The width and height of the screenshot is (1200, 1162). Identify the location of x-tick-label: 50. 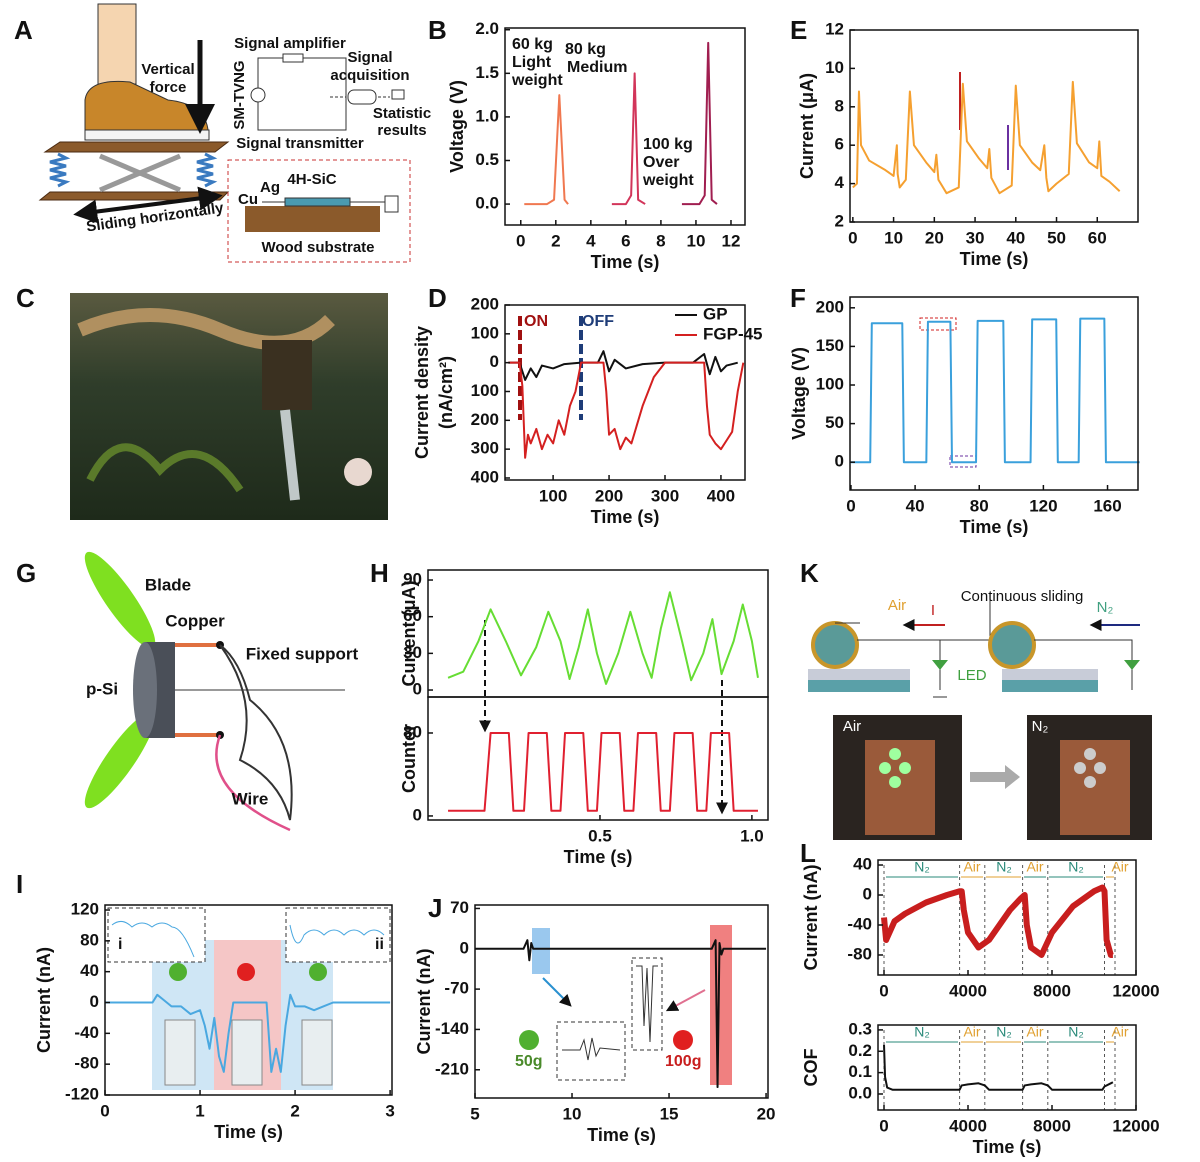
(1056, 237).